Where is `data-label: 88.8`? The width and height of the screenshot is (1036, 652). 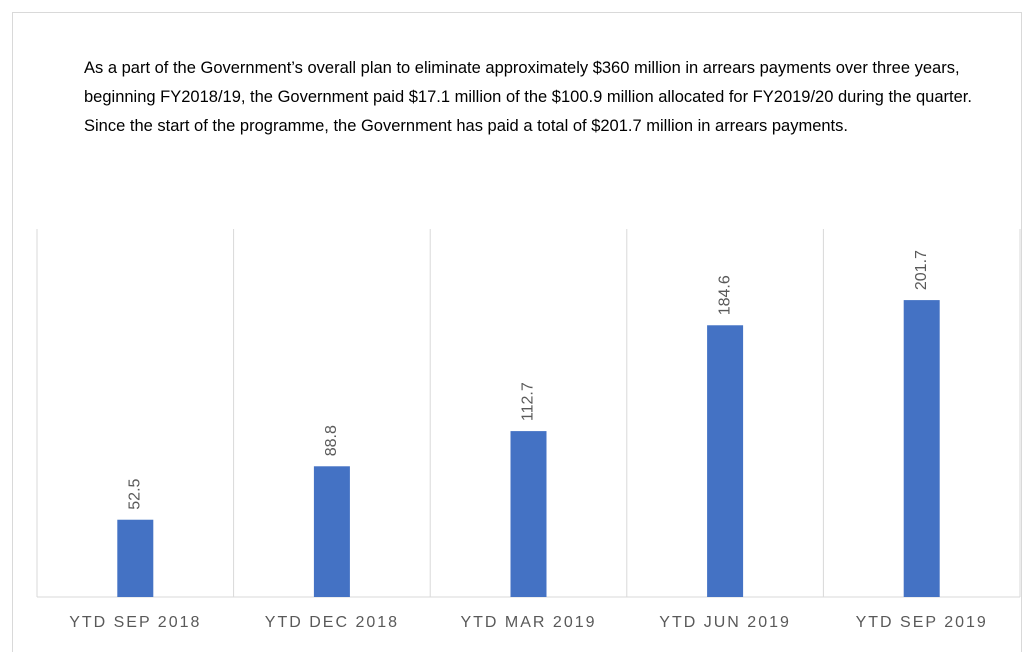
data-label: 88.8 is located at coordinates (331, 440).